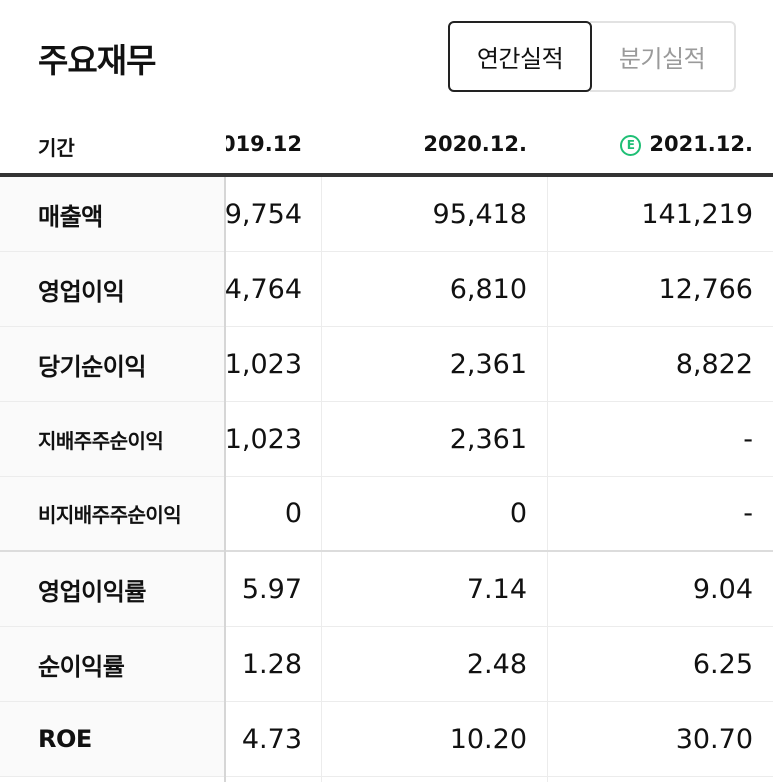 This screenshot has height=782, width=773. I want to click on table-cell: 8,822, so click(714, 364).